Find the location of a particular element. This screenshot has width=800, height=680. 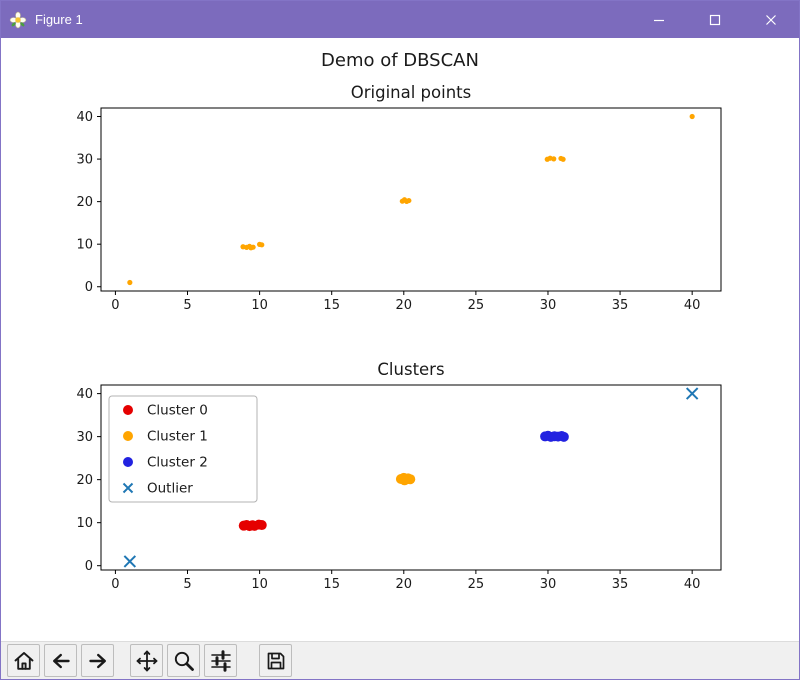

minimize-button is located at coordinates (659, 19).